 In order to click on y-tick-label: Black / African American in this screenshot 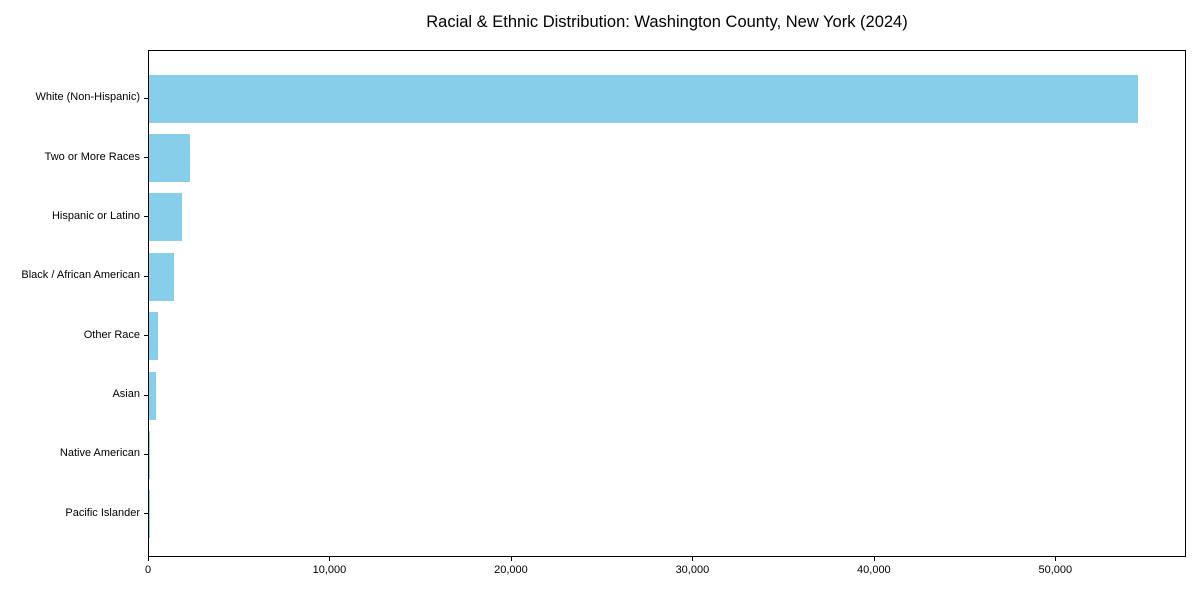, I will do `click(80, 275)`.